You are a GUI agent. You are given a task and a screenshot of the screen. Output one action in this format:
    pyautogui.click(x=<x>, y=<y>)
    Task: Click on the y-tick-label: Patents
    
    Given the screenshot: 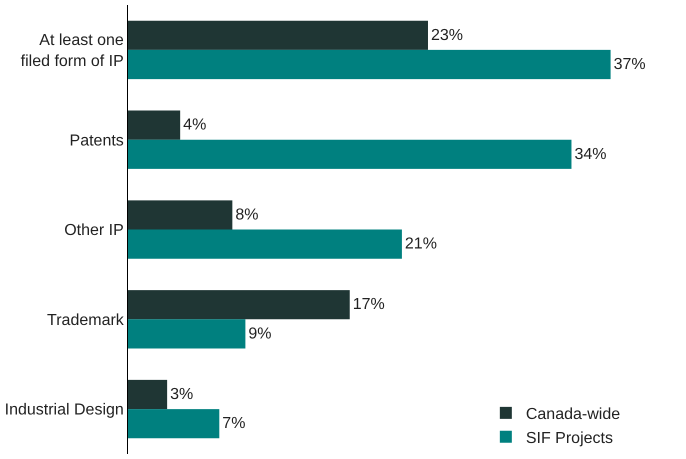 What is the action you would take?
    pyautogui.click(x=97, y=141)
    